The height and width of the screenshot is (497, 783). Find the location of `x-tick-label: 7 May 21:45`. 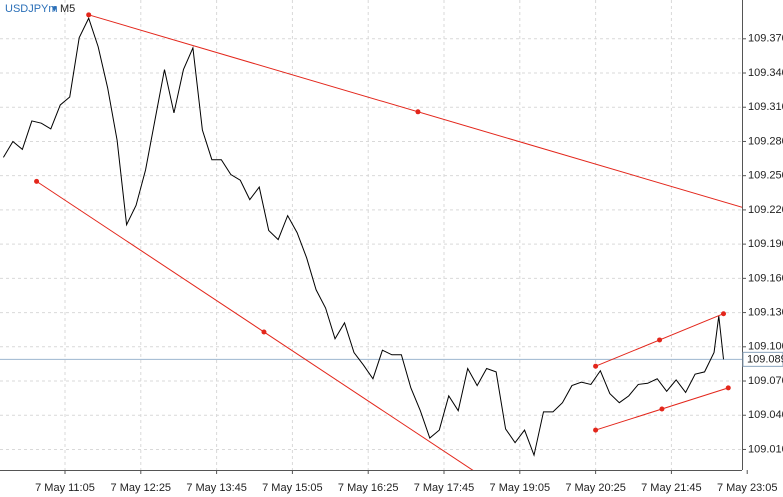

x-tick-label: 7 May 21:45 is located at coordinates (671, 488).